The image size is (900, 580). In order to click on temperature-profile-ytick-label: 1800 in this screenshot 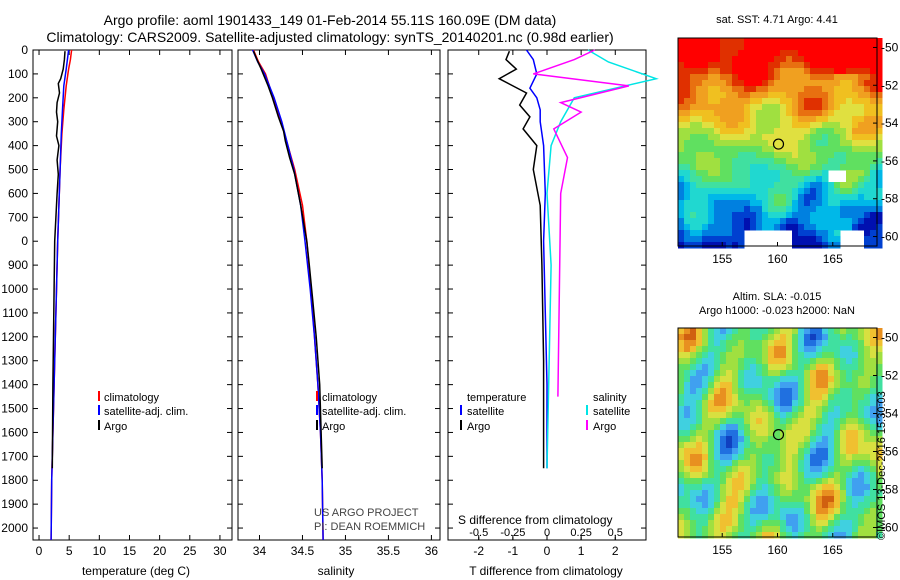, I will do `click(14, 480)`.